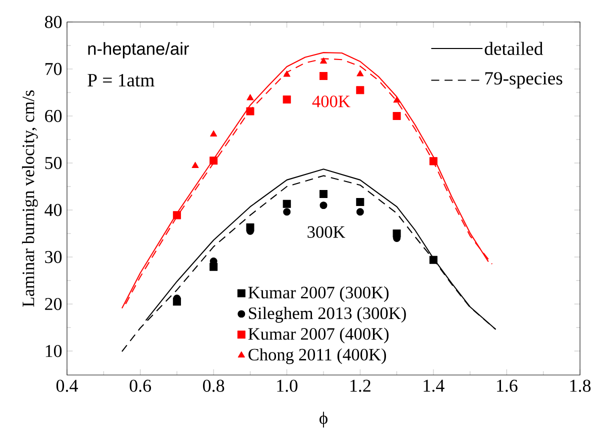 The width and height of the screenshot is (592, 439). What do you see at coordinates (53, 22) in the screenshot?
I see `y-tick-label: 80` at bounding box center [53, 22].